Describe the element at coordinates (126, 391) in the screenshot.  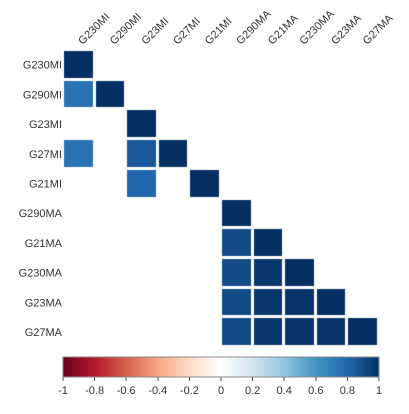
I see `color-bar-label: -0.6` at that location.